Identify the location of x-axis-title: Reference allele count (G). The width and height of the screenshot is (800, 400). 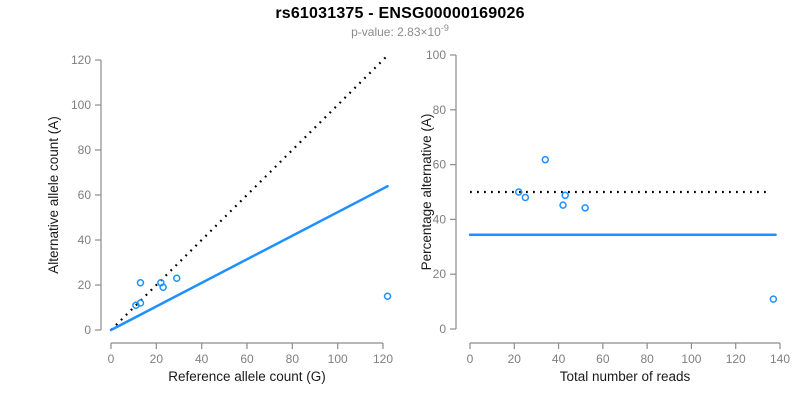
(247, 376).